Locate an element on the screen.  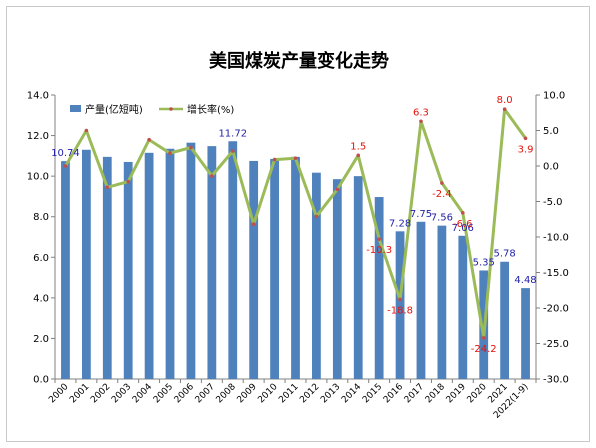
x-tick-label: 2014 is located at coordinates (351, 393).